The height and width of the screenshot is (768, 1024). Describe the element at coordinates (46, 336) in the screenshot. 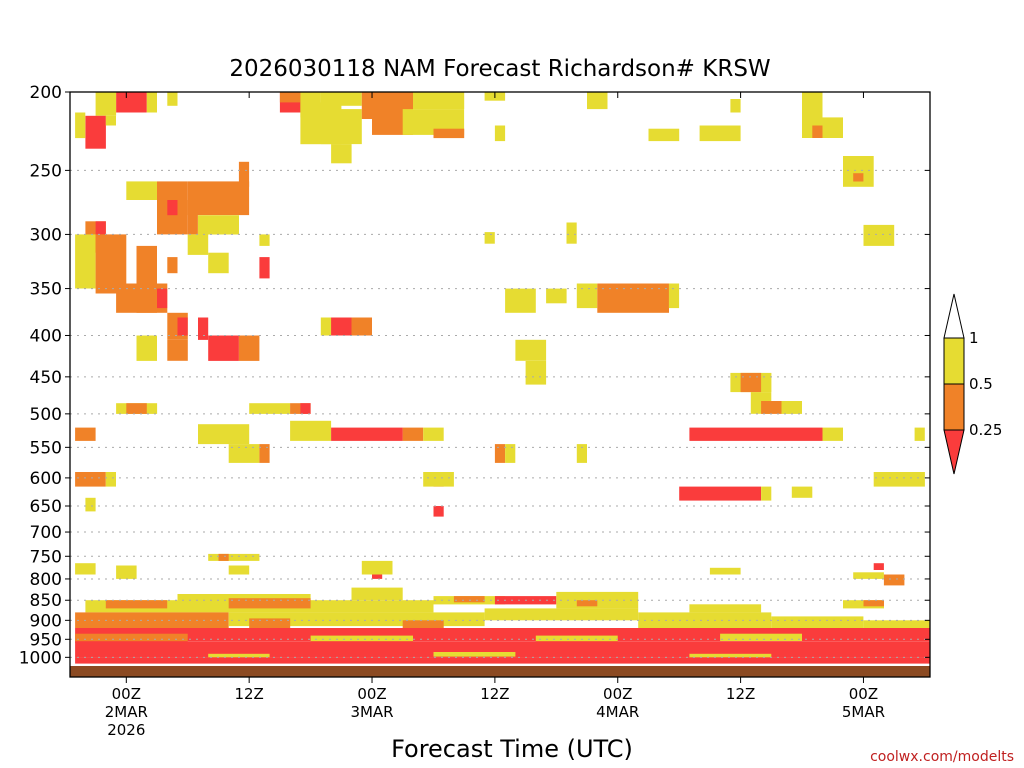

I see `y-tick-label: 400` at that location.